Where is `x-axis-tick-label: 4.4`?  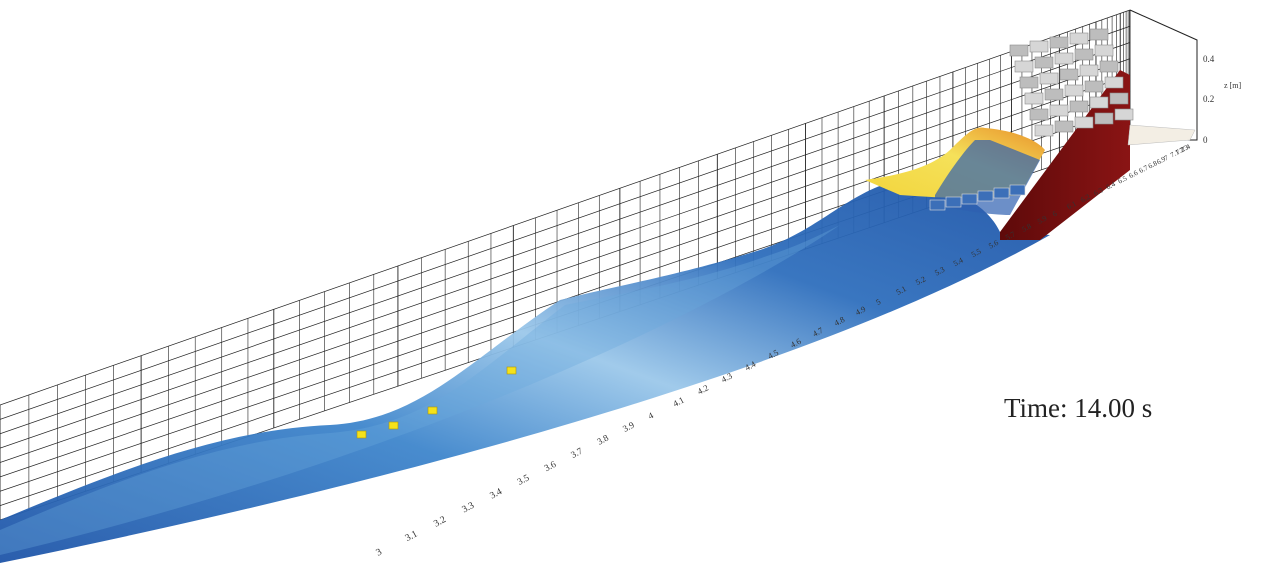 x-axis-tick-label: 4.4 is located at coordinates (750, 365).